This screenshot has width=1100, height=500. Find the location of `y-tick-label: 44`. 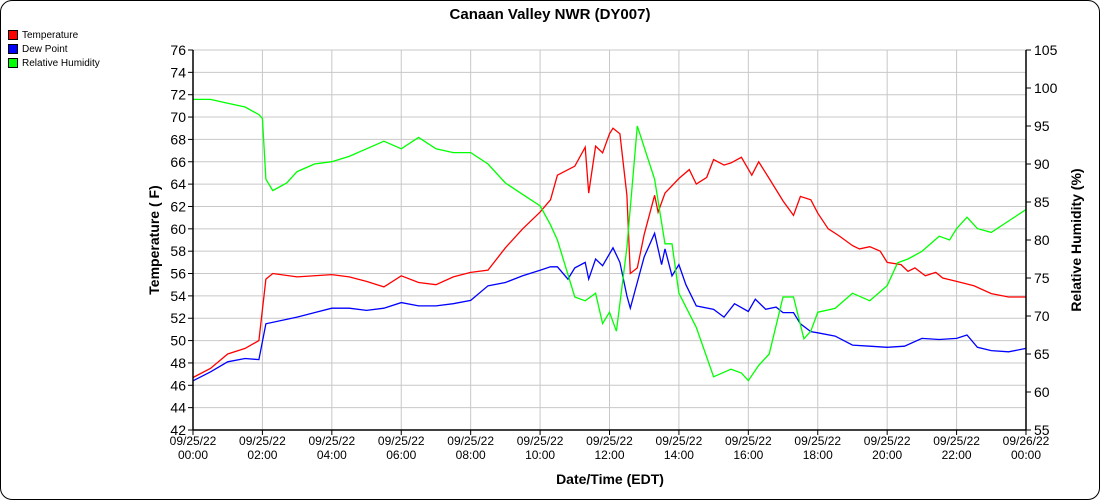

y-tick-label: 44 is located at coordinates (178, 408).